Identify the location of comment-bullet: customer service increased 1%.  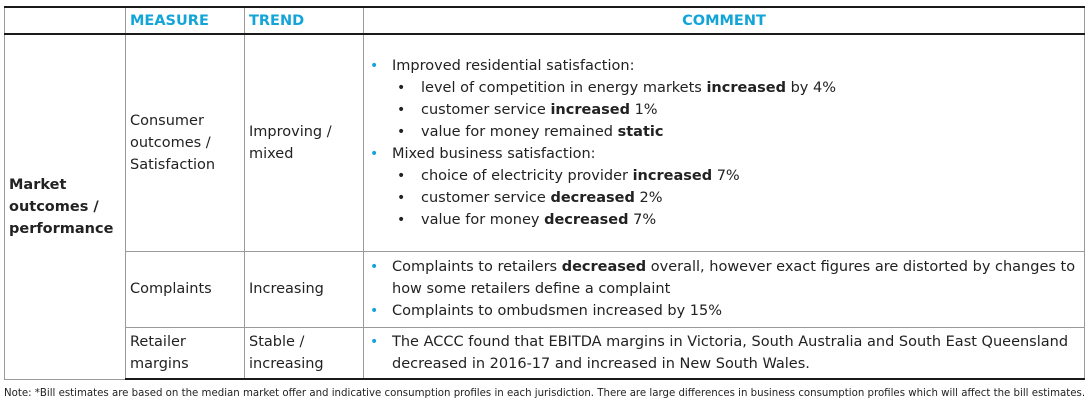
(725, 110).